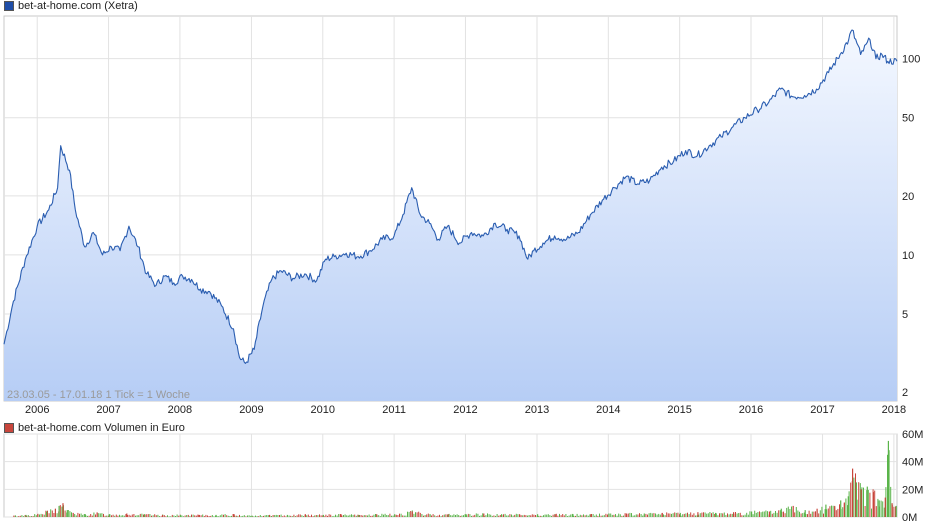 This screenshot has width=940, height=526. I want to click on price-legend-label: bet-at-home.com (Xetra), so click(78, 6).